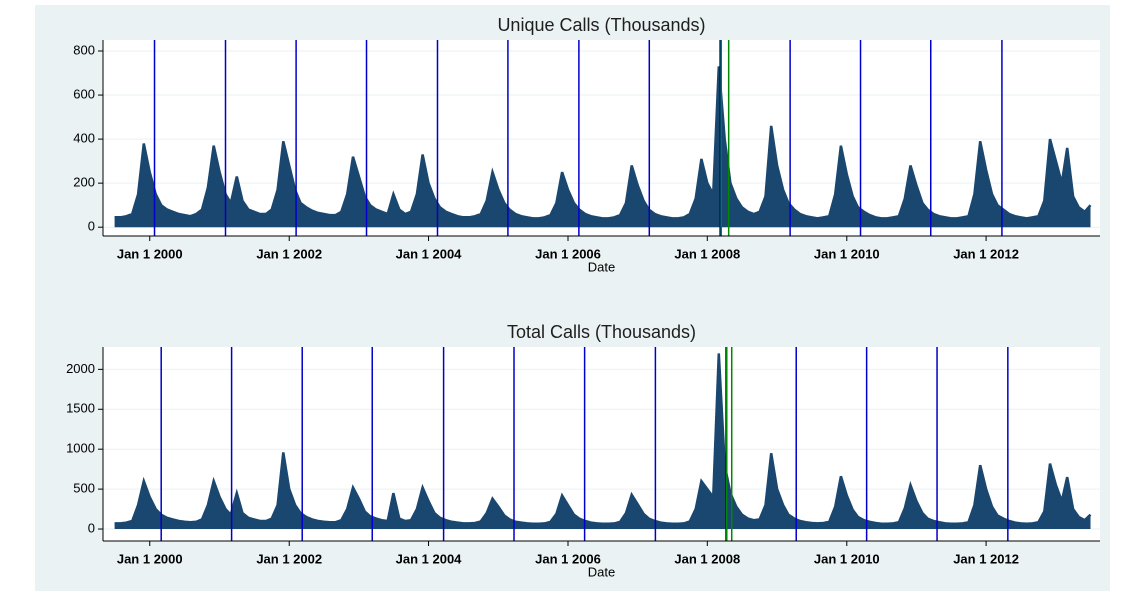  I want to click on y-tick-label: 600, so click(84, 93).